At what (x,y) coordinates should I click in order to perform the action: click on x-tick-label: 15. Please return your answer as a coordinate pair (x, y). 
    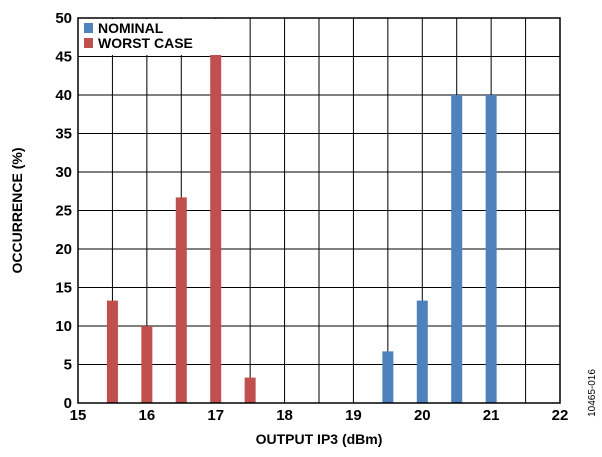
    Looking at the image, I should click on (78, 415).